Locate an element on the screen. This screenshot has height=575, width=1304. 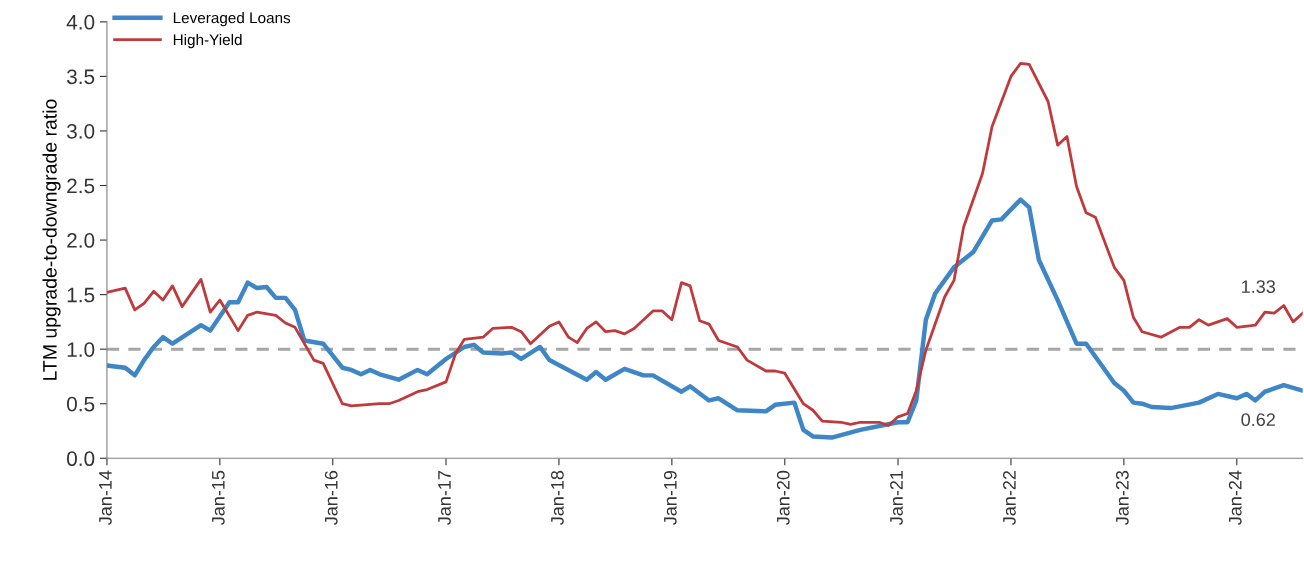
y-tick-label: 0.5 is located at coordinates (80, 404).